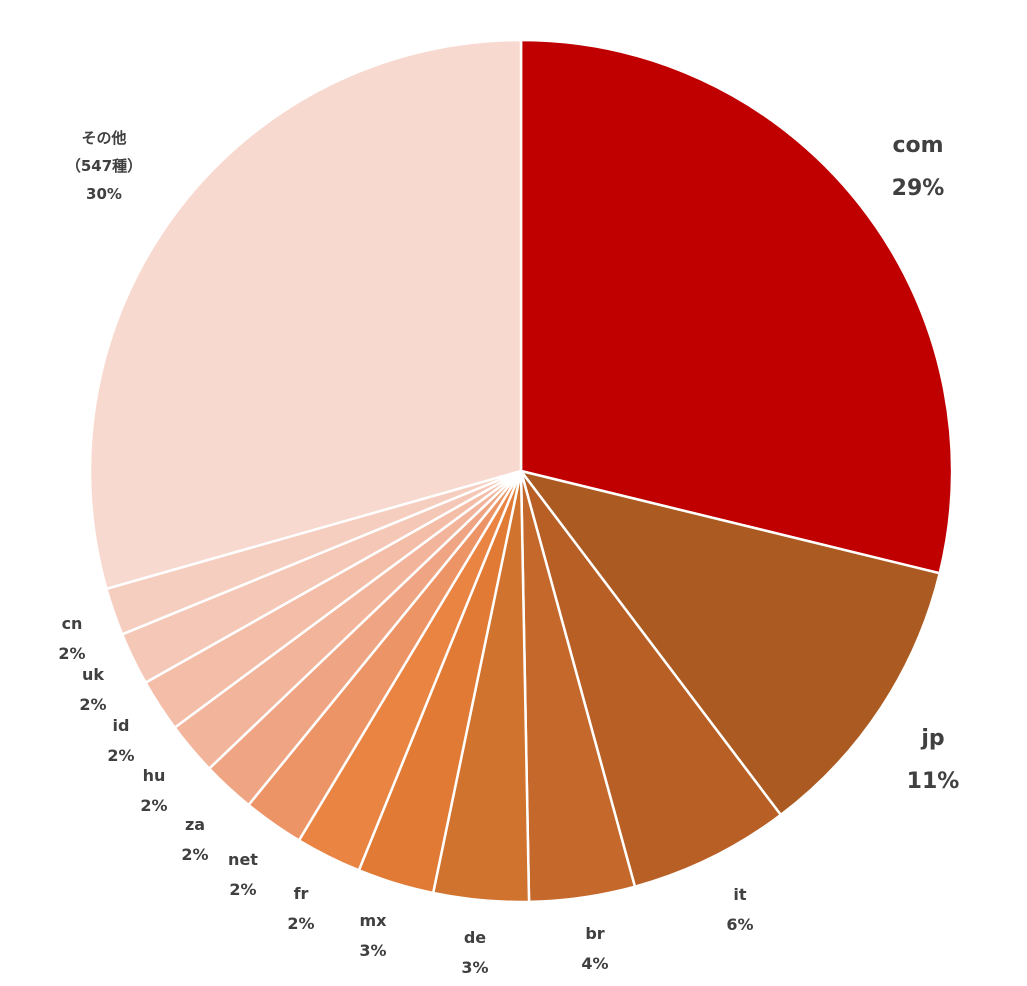 The width and height of the screenshot is (1027, 986). What do you see at coordinates (739, 924) in the screenshot?
I see `slice-percent: 6%` at bounding box center [739, 924].